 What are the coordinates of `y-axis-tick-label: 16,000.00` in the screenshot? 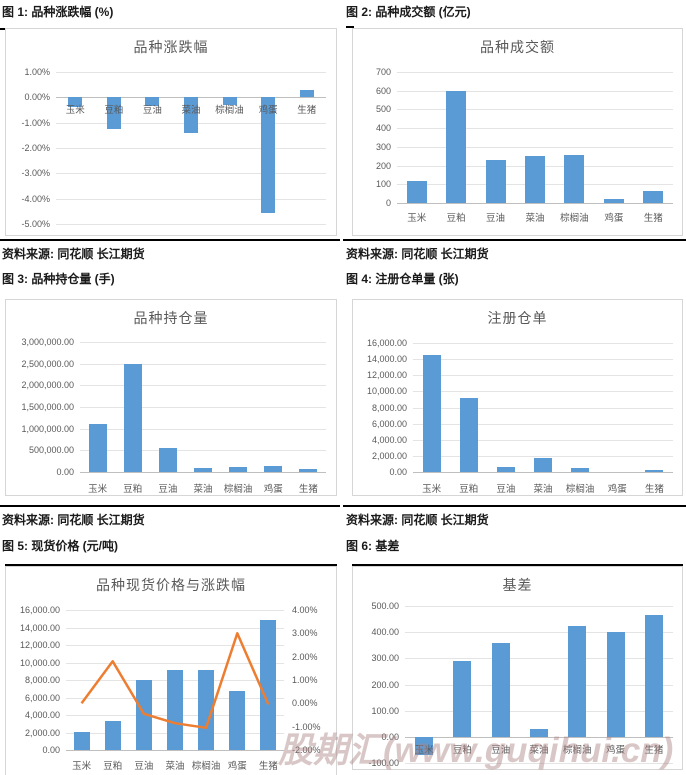 It's located at (386, 343).